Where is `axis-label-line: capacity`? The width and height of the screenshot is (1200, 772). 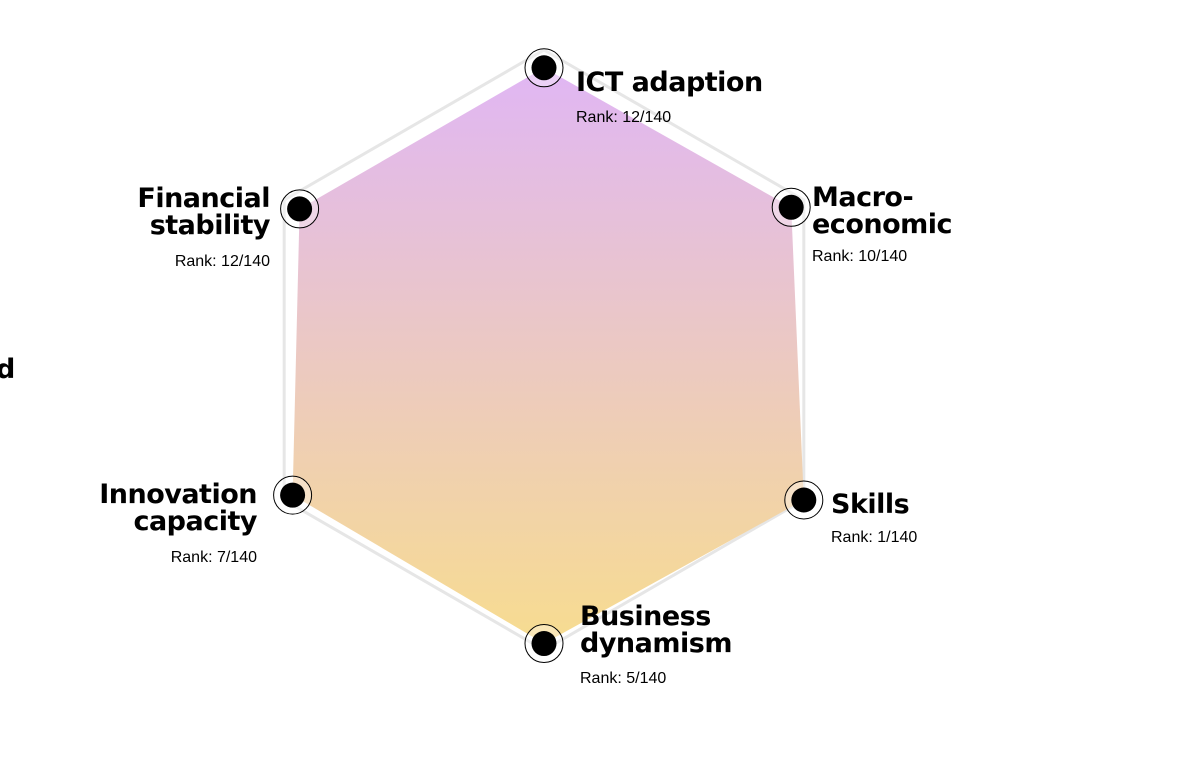
axis-label-line: capacity is located at coordinates (195, 521).